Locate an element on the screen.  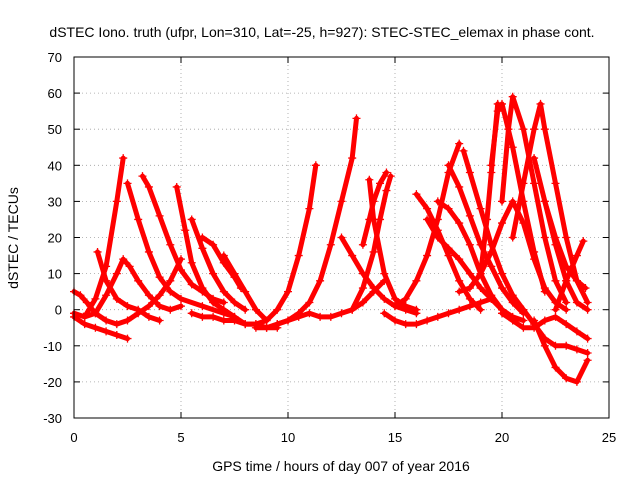
x-tick-label: 20 is located at coordinates (502, 437).